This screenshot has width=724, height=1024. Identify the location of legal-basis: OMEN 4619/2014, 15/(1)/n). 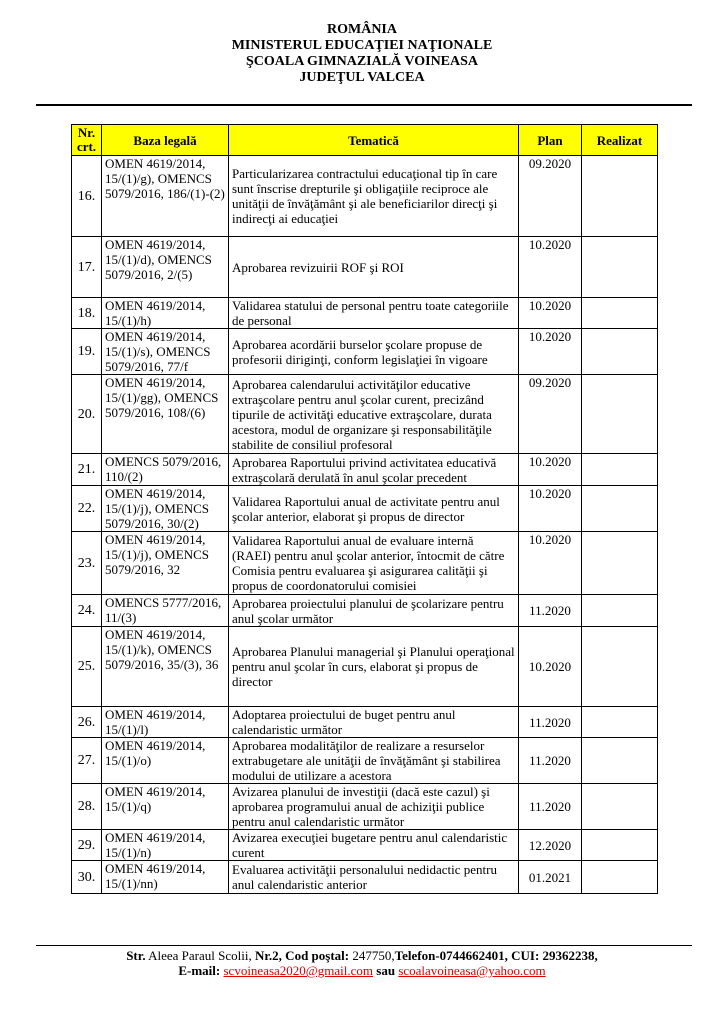
(165, 845).